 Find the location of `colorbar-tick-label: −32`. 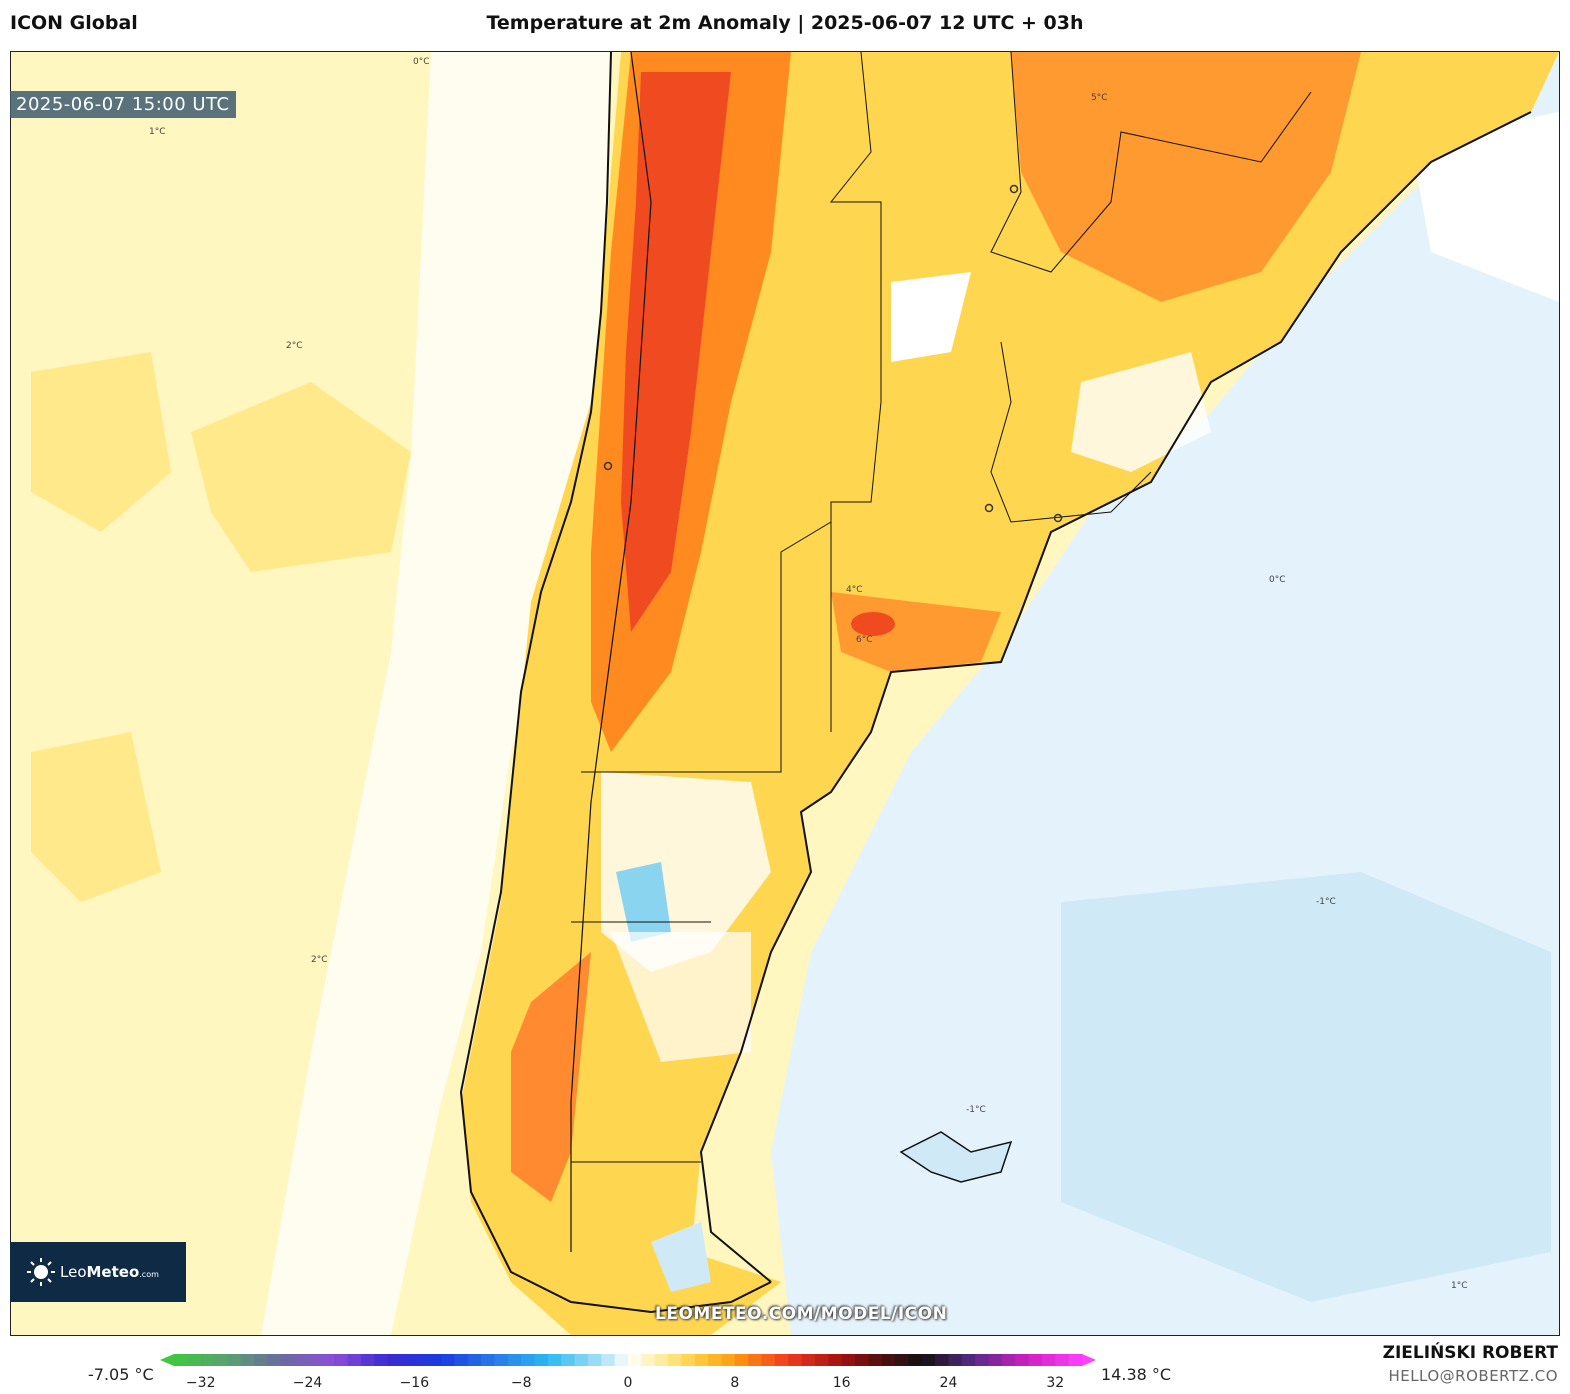

colorbar-tick-label: −32 is located at coordinates (200, 1383).